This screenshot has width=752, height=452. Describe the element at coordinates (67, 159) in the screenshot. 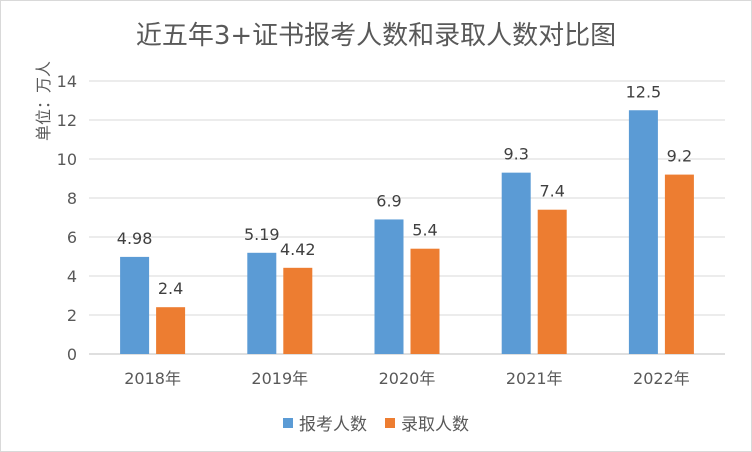

I see `y-tick-label: 10` at that location.